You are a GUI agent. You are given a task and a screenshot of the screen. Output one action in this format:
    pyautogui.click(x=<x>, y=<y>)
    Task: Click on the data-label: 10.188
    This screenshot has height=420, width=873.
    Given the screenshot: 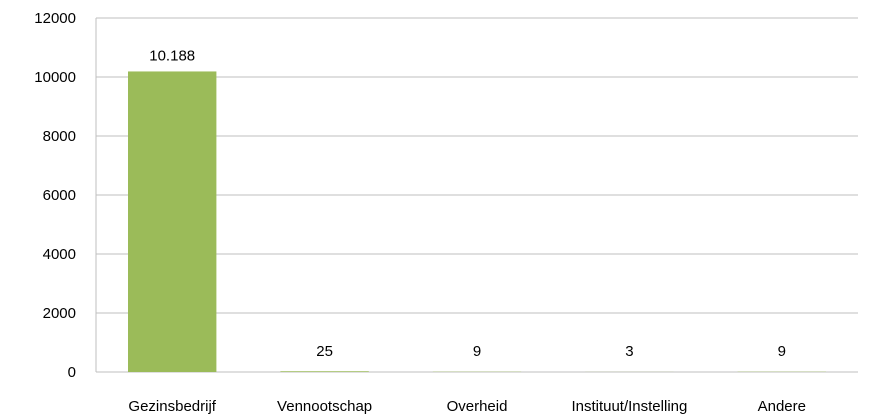 What is the action you would take?
    pyautogui.click(x=172, y=55)
    